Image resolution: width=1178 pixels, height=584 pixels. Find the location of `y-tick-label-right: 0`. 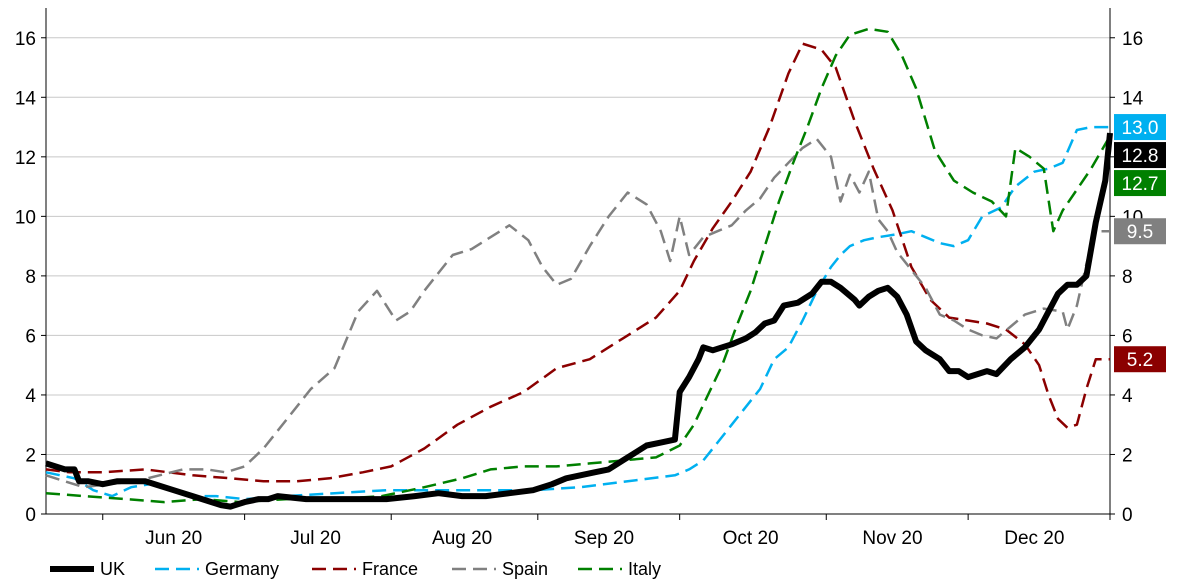

y-tick-label-right: 0 is located at coordinates (1127, 515).